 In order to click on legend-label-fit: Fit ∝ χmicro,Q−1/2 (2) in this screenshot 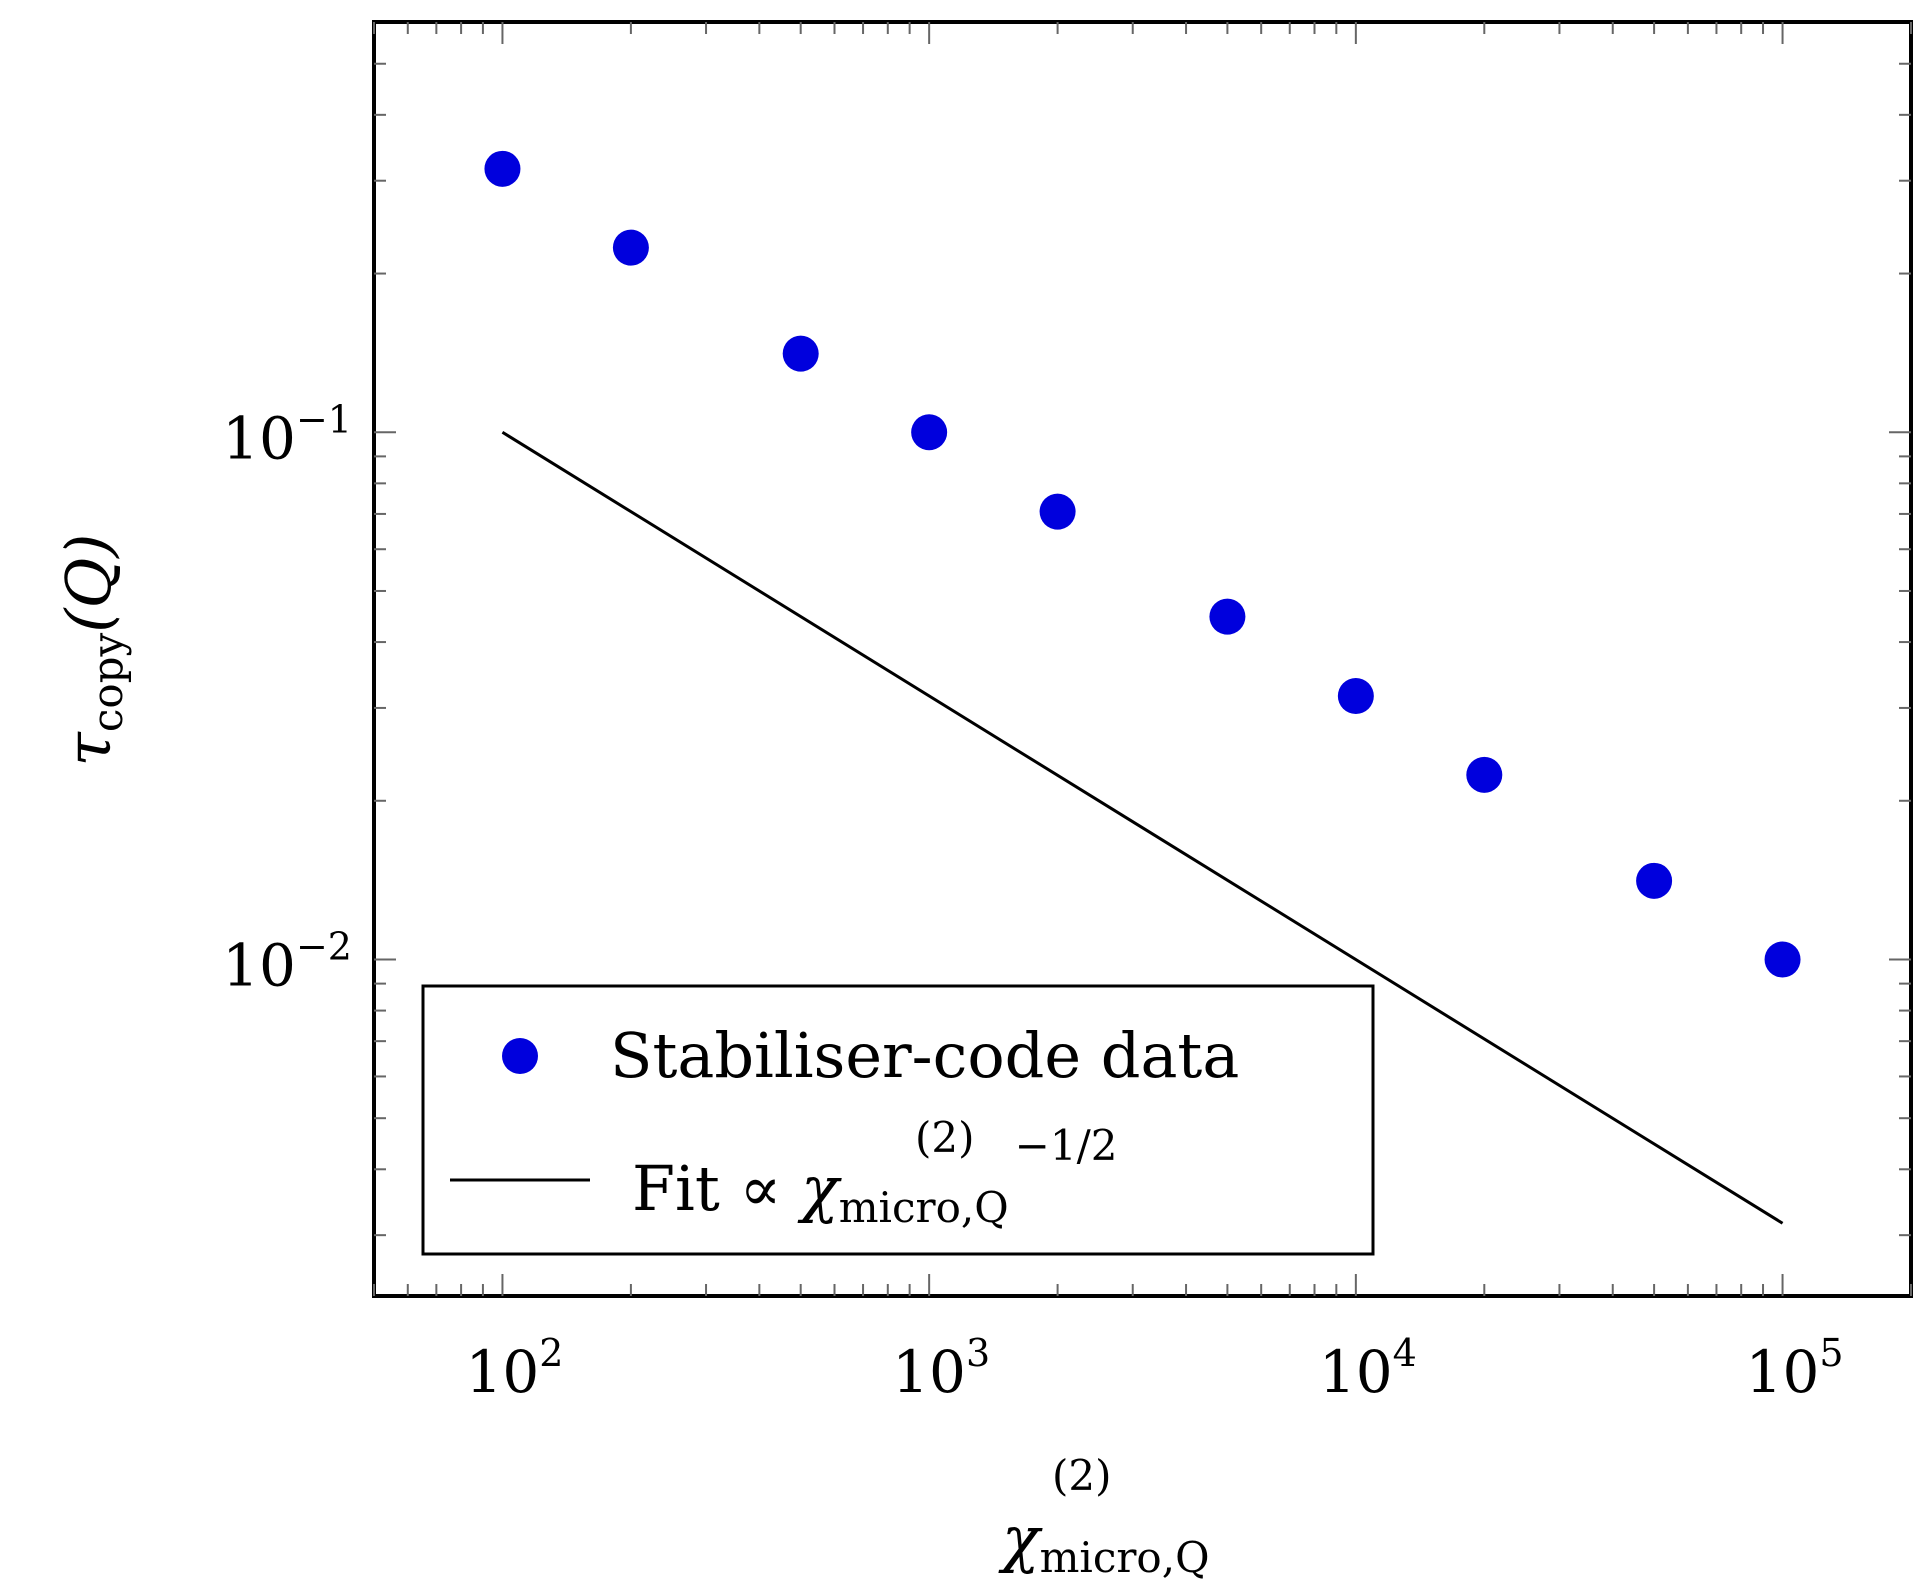, I will do `click(884, 1167)`.